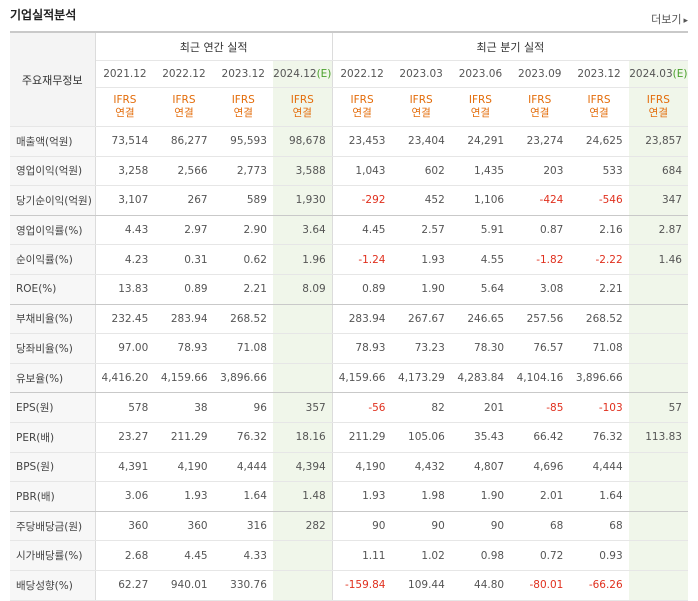 Image resolution: width=698 pixels, height=601 pixels. Describe the element at coordinates (421, 407) in the screenshot. I see `table-cell: 82` at that location.